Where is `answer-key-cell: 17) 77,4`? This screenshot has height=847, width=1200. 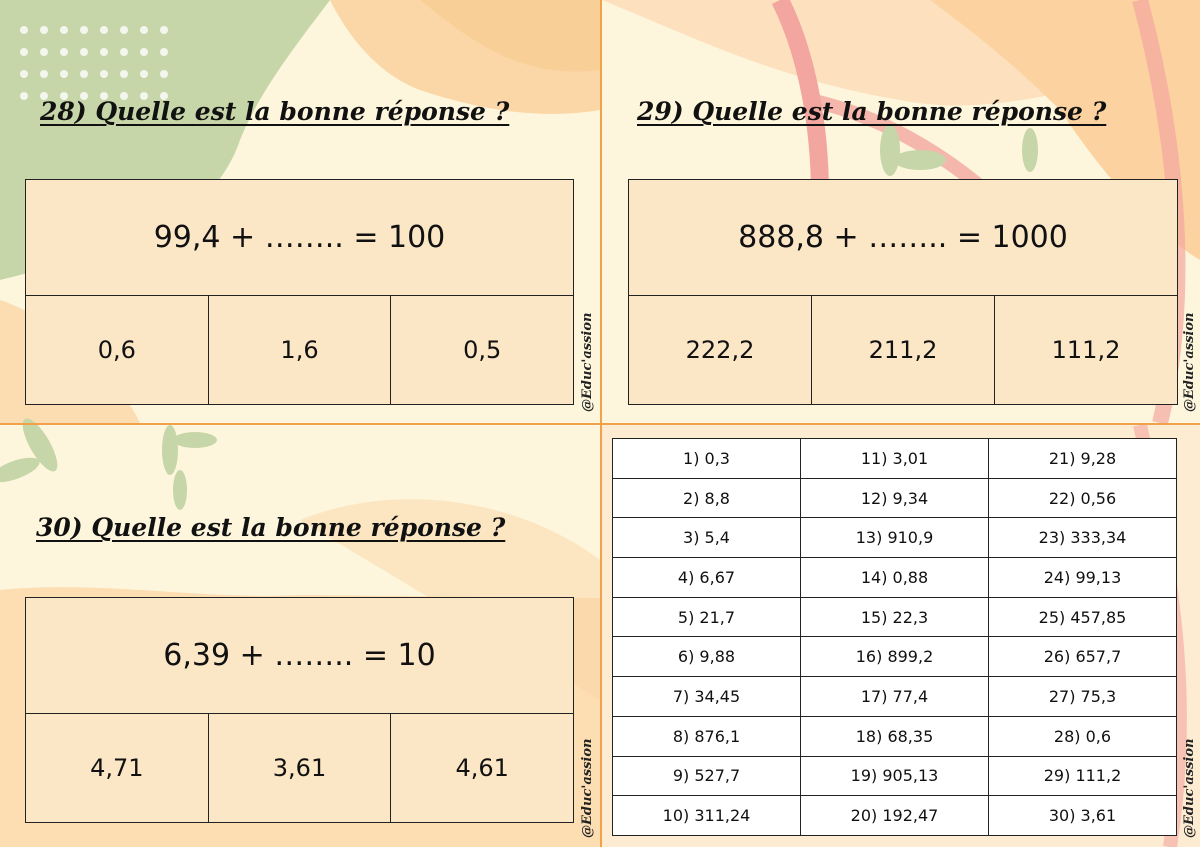
answer-key-cell: 17) 77,4 is located at coordinates (894, 696).